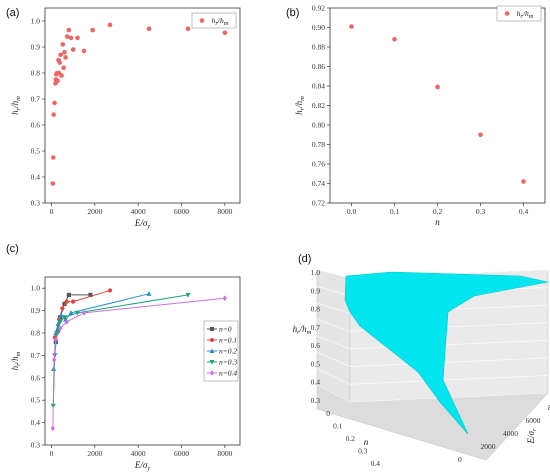 This screenshot has height=473, width=550. Describe the element at coordinates (36, 125) in the screenshot. I see `a-ytick-label: 0.6` at that location.